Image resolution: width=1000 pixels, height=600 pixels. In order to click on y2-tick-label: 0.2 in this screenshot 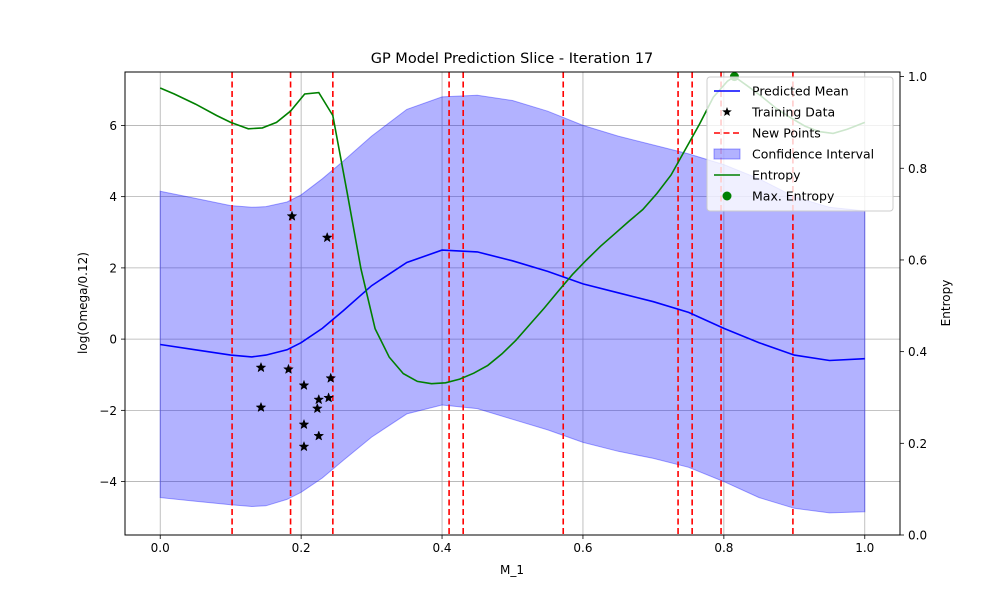, I will do `click(917, 444)`.